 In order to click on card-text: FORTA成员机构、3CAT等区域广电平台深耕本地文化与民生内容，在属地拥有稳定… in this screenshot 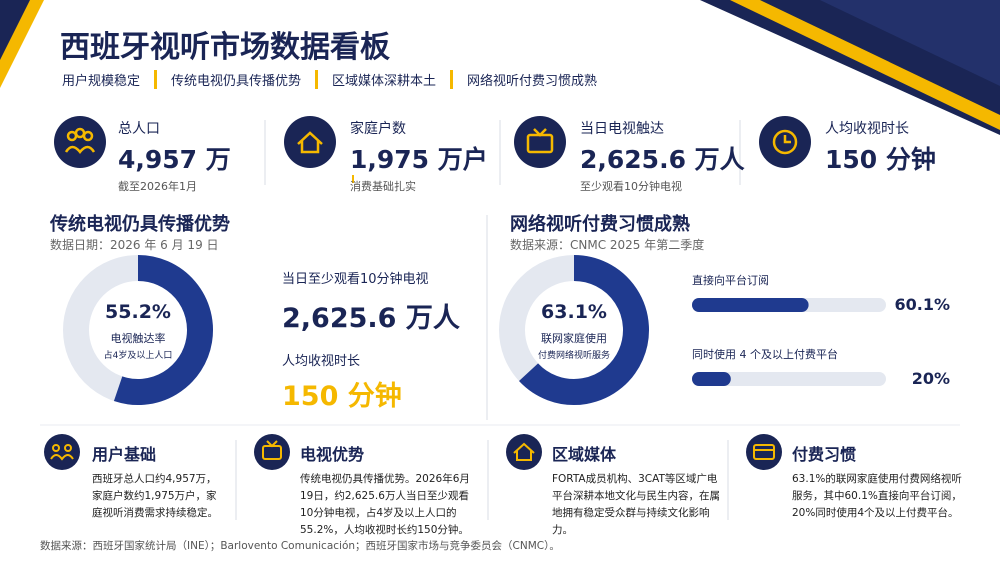, I will do `click(636, 504)`.